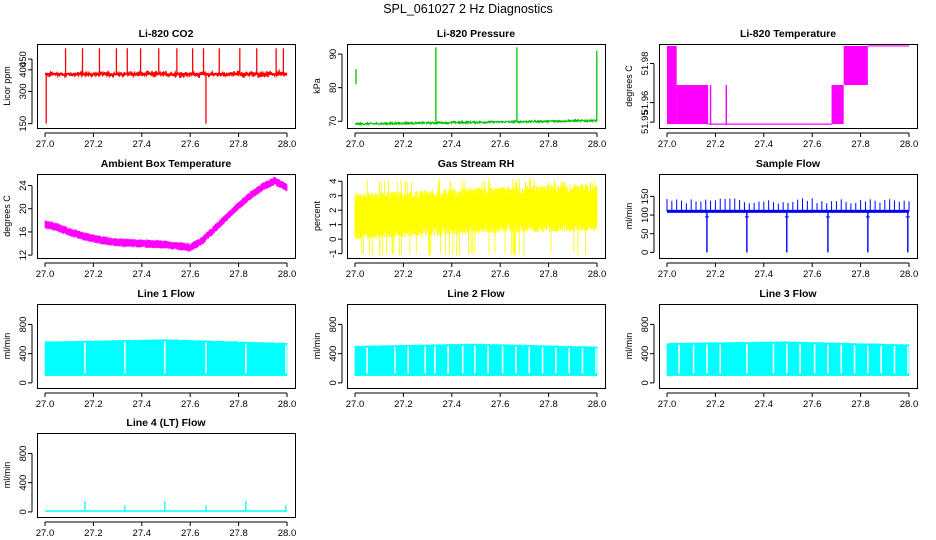  Describe the element at coordinates (476, 34) in the screenshot. I see `chart-title: Li-820 Pressure` at that location.